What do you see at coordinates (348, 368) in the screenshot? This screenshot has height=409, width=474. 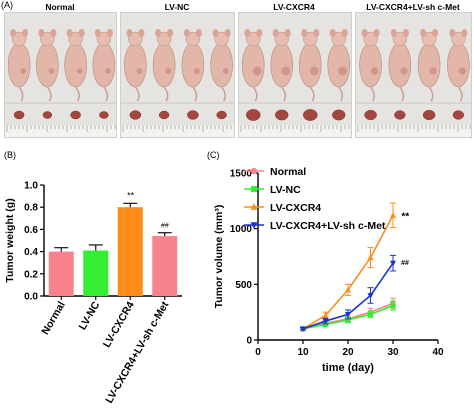 I see `x-axis-label: time (day)` at bounding box center [348, 368].